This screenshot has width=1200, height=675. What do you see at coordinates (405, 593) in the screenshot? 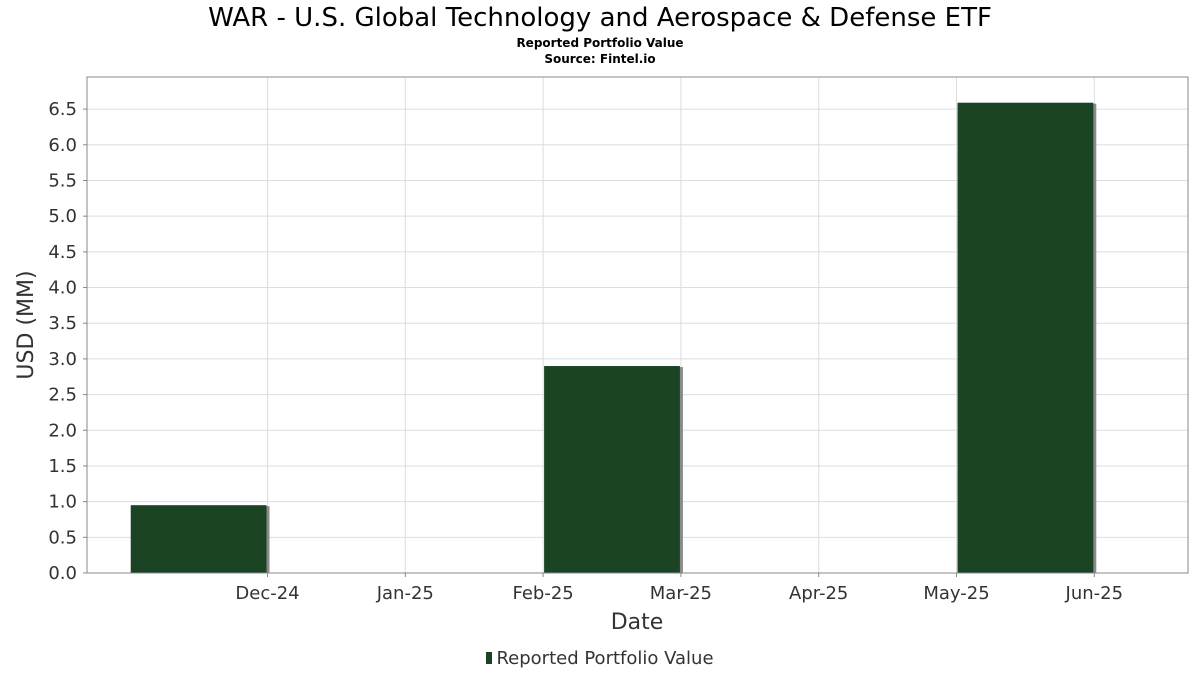
I see `x-tick-label: Jan-25` at bounding box center [405, 593].